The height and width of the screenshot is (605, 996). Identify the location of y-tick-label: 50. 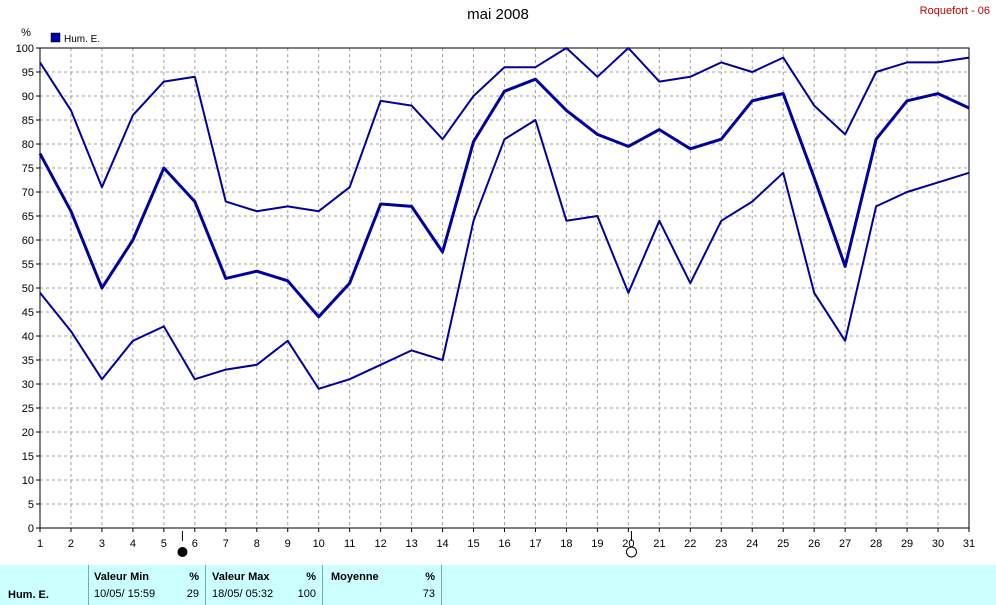
(28, 289).